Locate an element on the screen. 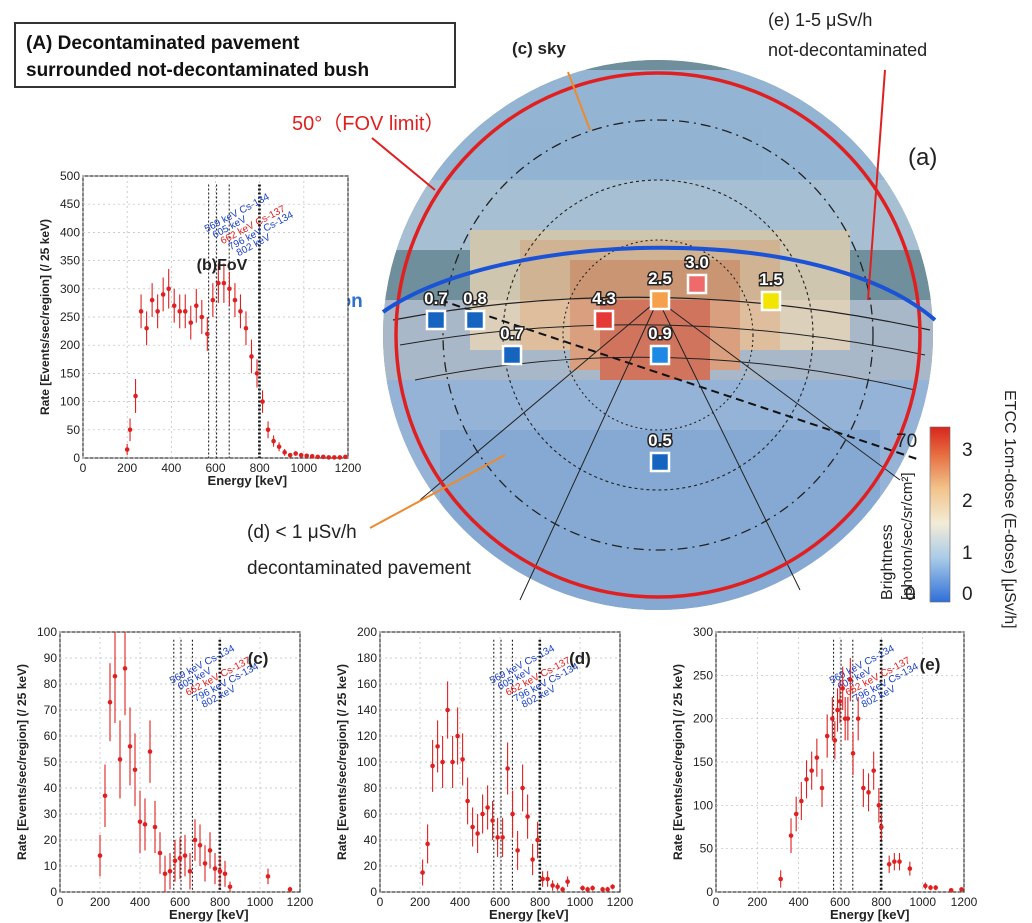  dose-marker: 3.0 is located at coordinates (697, 273).